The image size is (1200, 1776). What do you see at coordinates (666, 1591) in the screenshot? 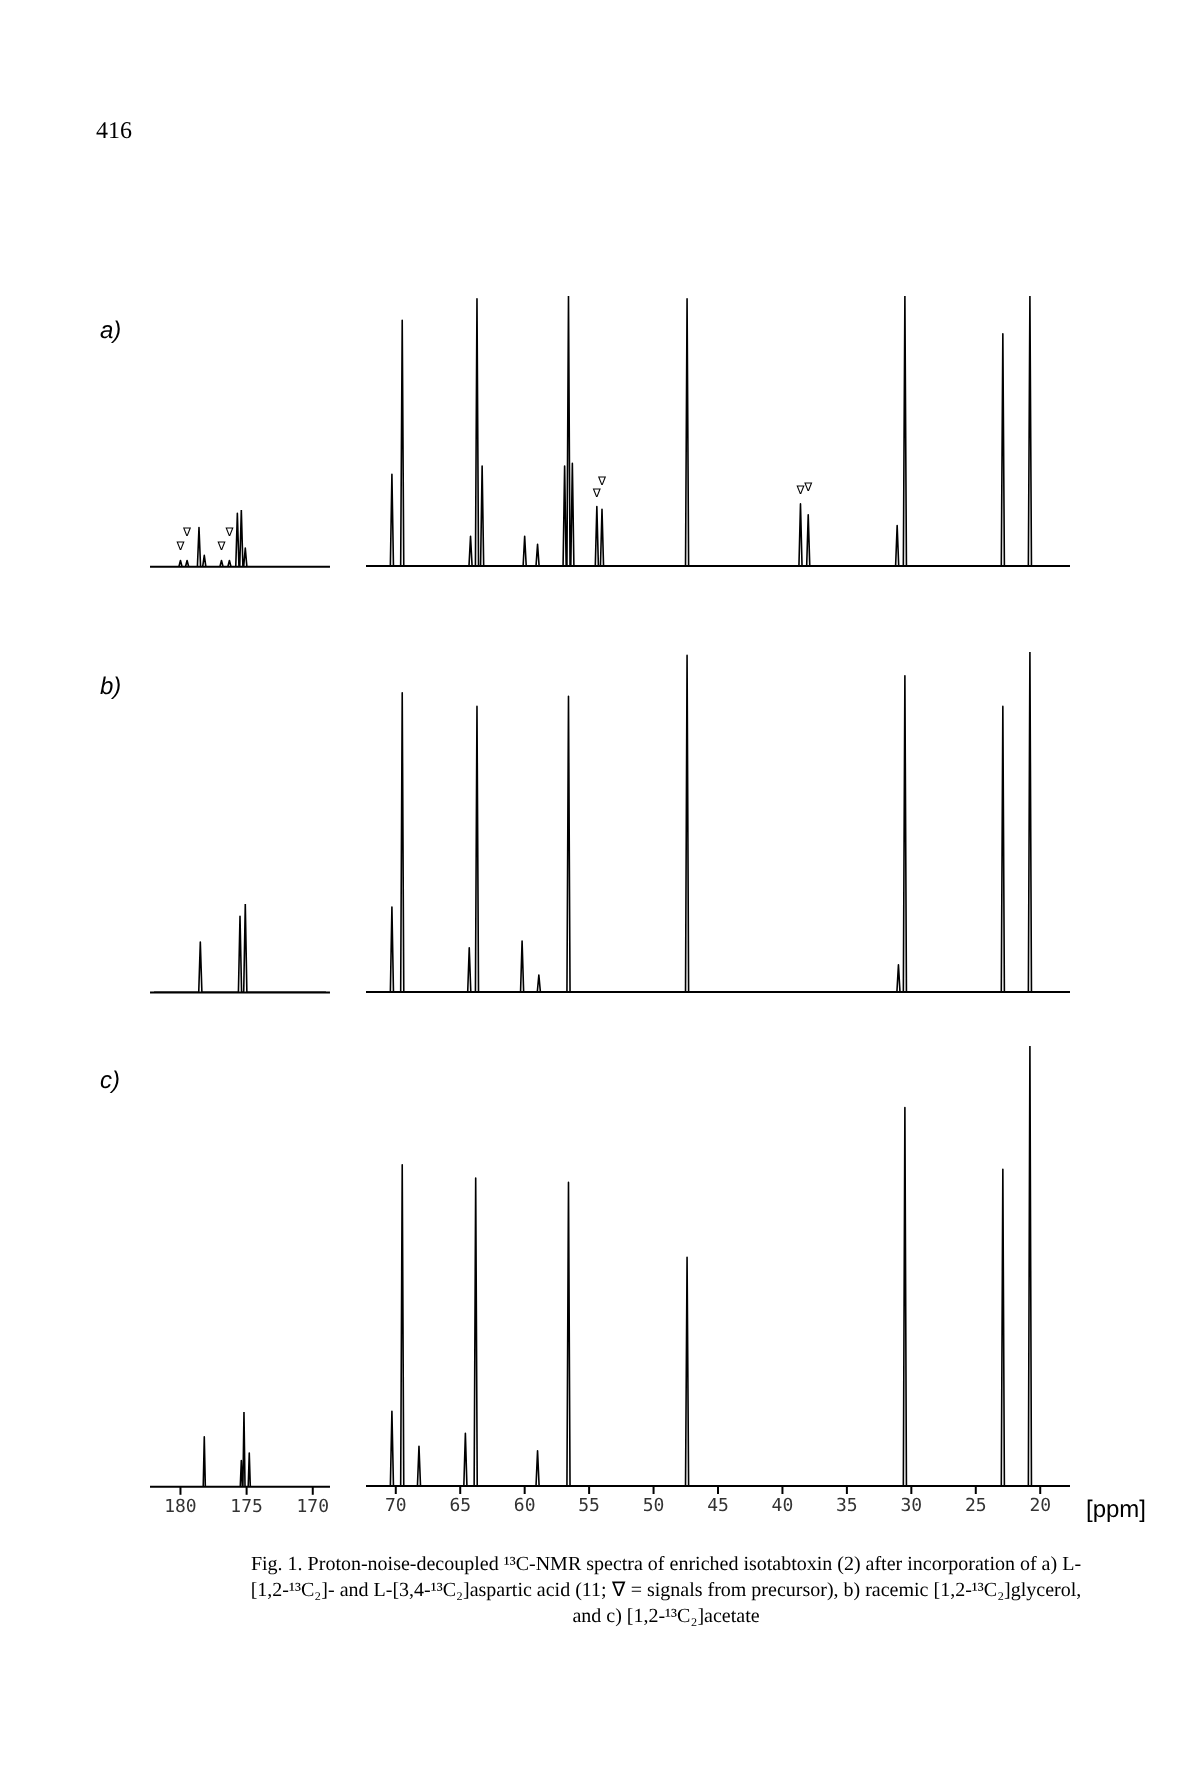
I see `caption: Fig. 1. Proton-noise-decoupled ¹³C-NMR spectra of enriched isotabtoxin (2) after incorporation of a) L-[1,2-¹³C₂]- and L-[3,4-¹³C₂]aspartic acid (11; ∇ = signals from precursor), b) racemic [1,2-¹³C₂]glycerol, and c) [1,2-¹³C₂]acetate` at bounding box center [666, 1591].